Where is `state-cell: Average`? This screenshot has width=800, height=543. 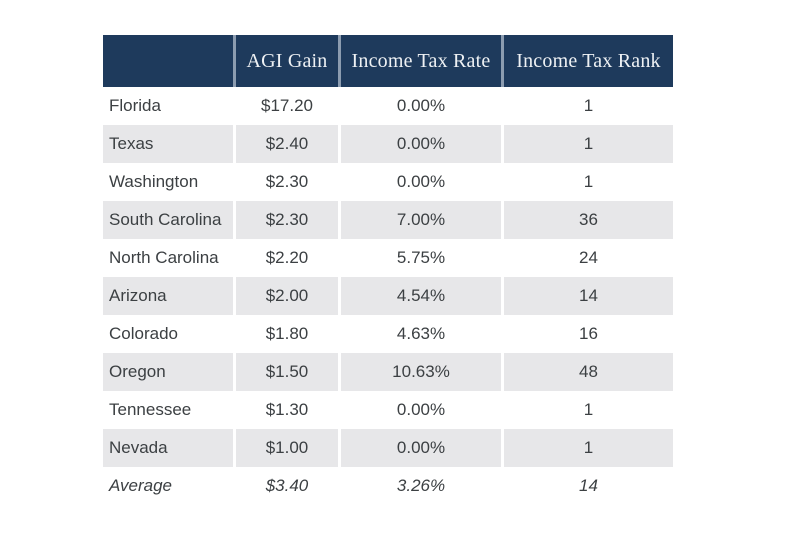 state-cell: Average is located at coordinates (168, 486).